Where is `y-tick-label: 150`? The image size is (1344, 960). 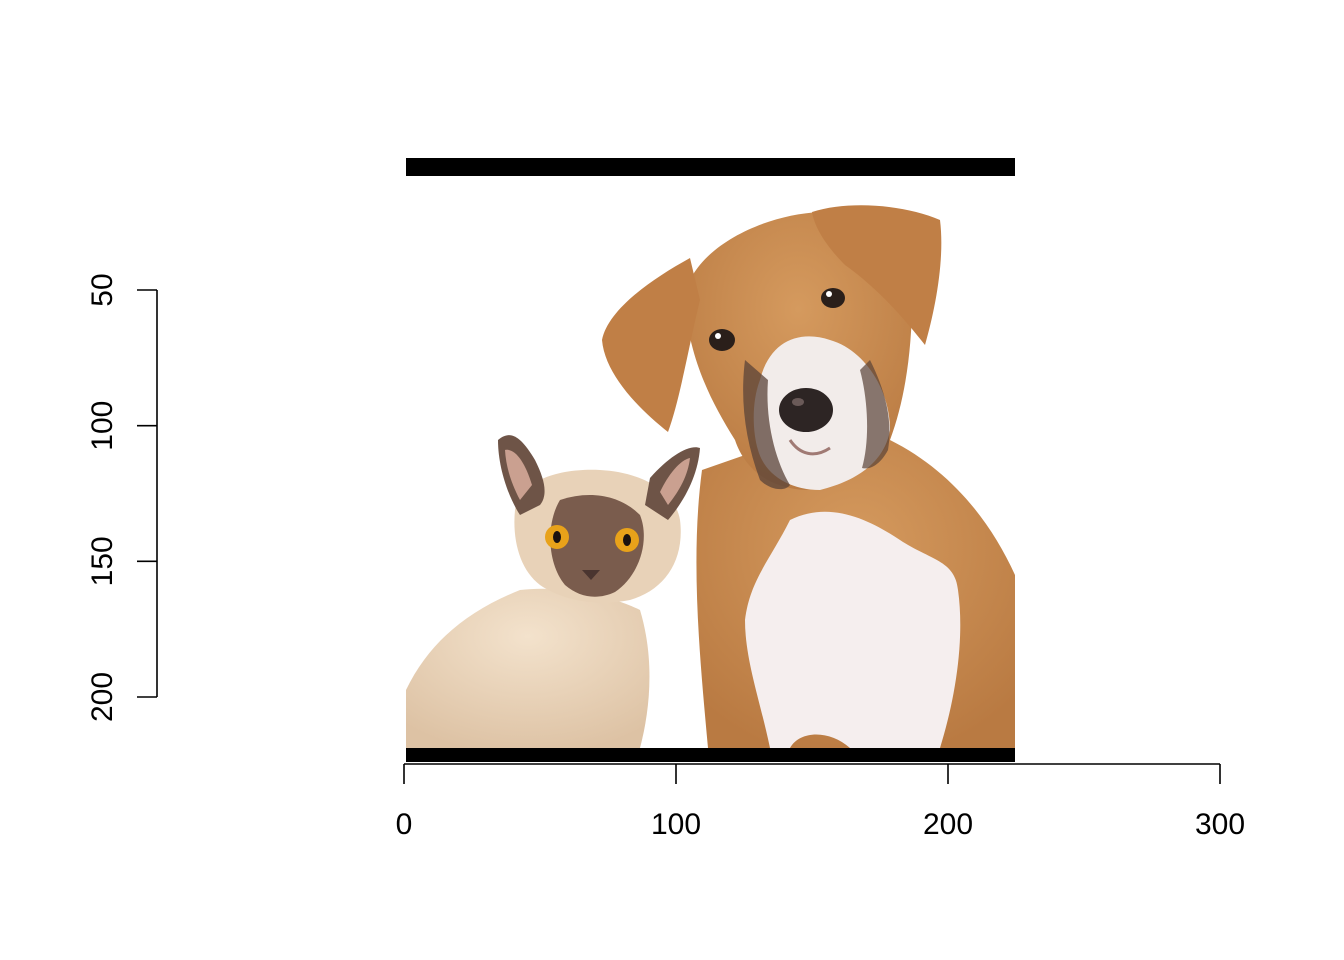 y-tick-label: 150 is located at coordinates (102, 561).